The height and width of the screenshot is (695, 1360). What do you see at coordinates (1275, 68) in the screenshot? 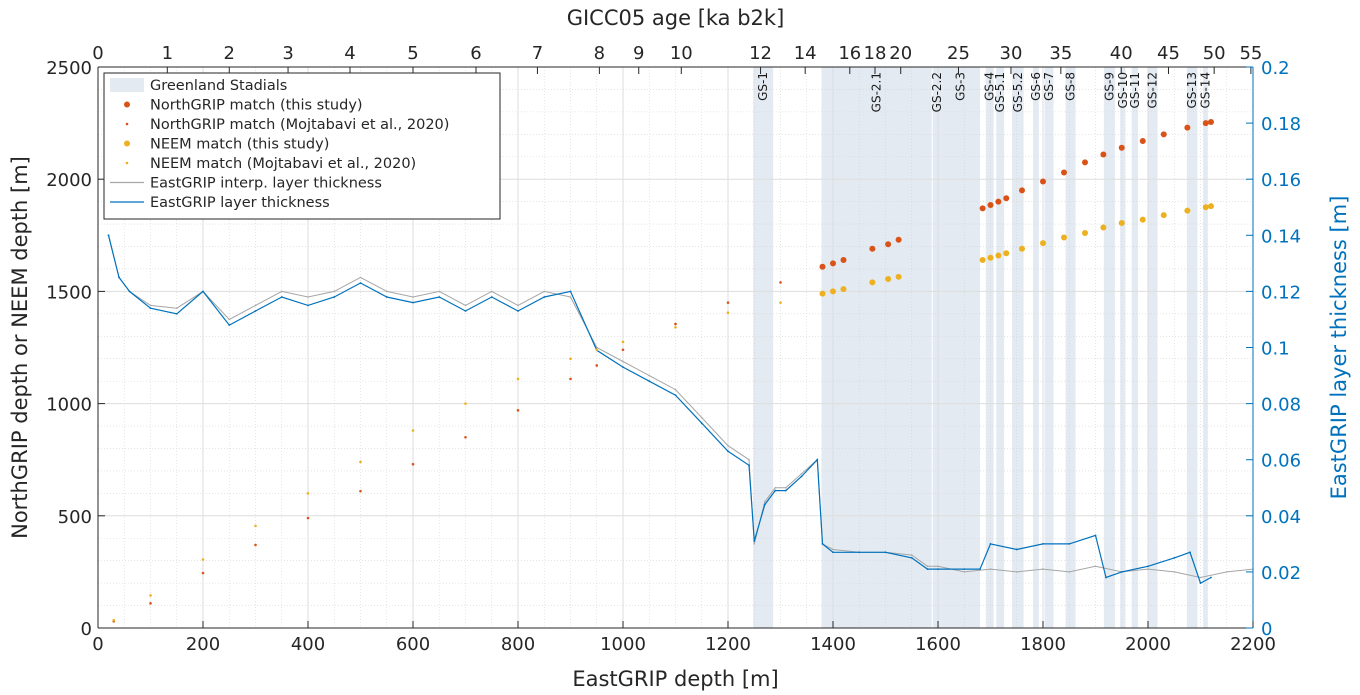
I see `y-right-tick-label: 0.2` at bounding box center [1275, 68].